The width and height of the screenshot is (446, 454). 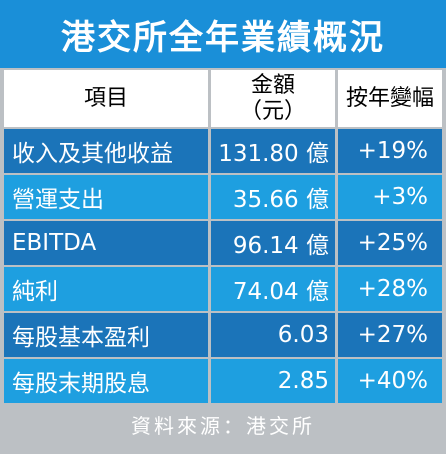 I want to click on header-item-label: 項目, so click(x=105, y=98).